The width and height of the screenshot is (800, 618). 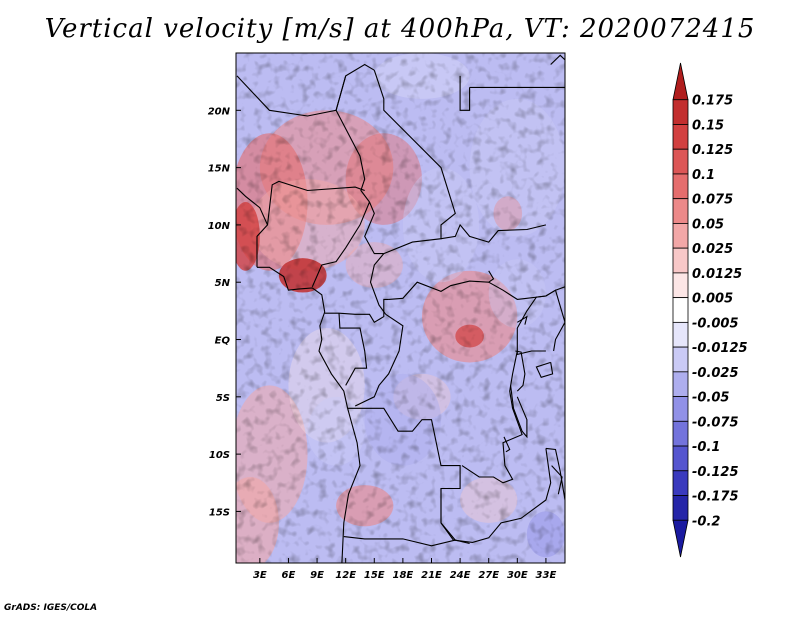 What do you see at coordinates (715, 497) in the screenshot?
I see `colorbar-label: -0.175` at bounding box center [715, 497].